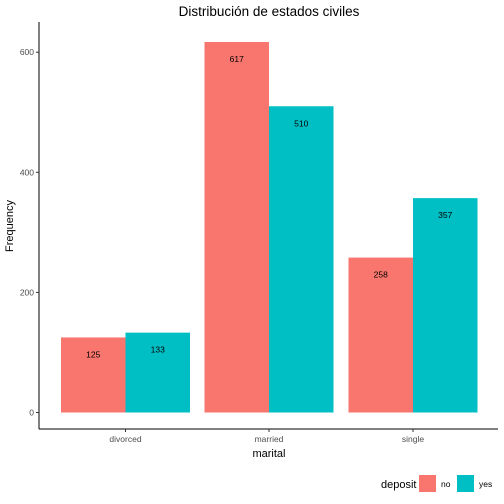 This screenshot has height=504, width=504. I want to click on chart-title: Distribución de estados civiles, so click(269, 11).